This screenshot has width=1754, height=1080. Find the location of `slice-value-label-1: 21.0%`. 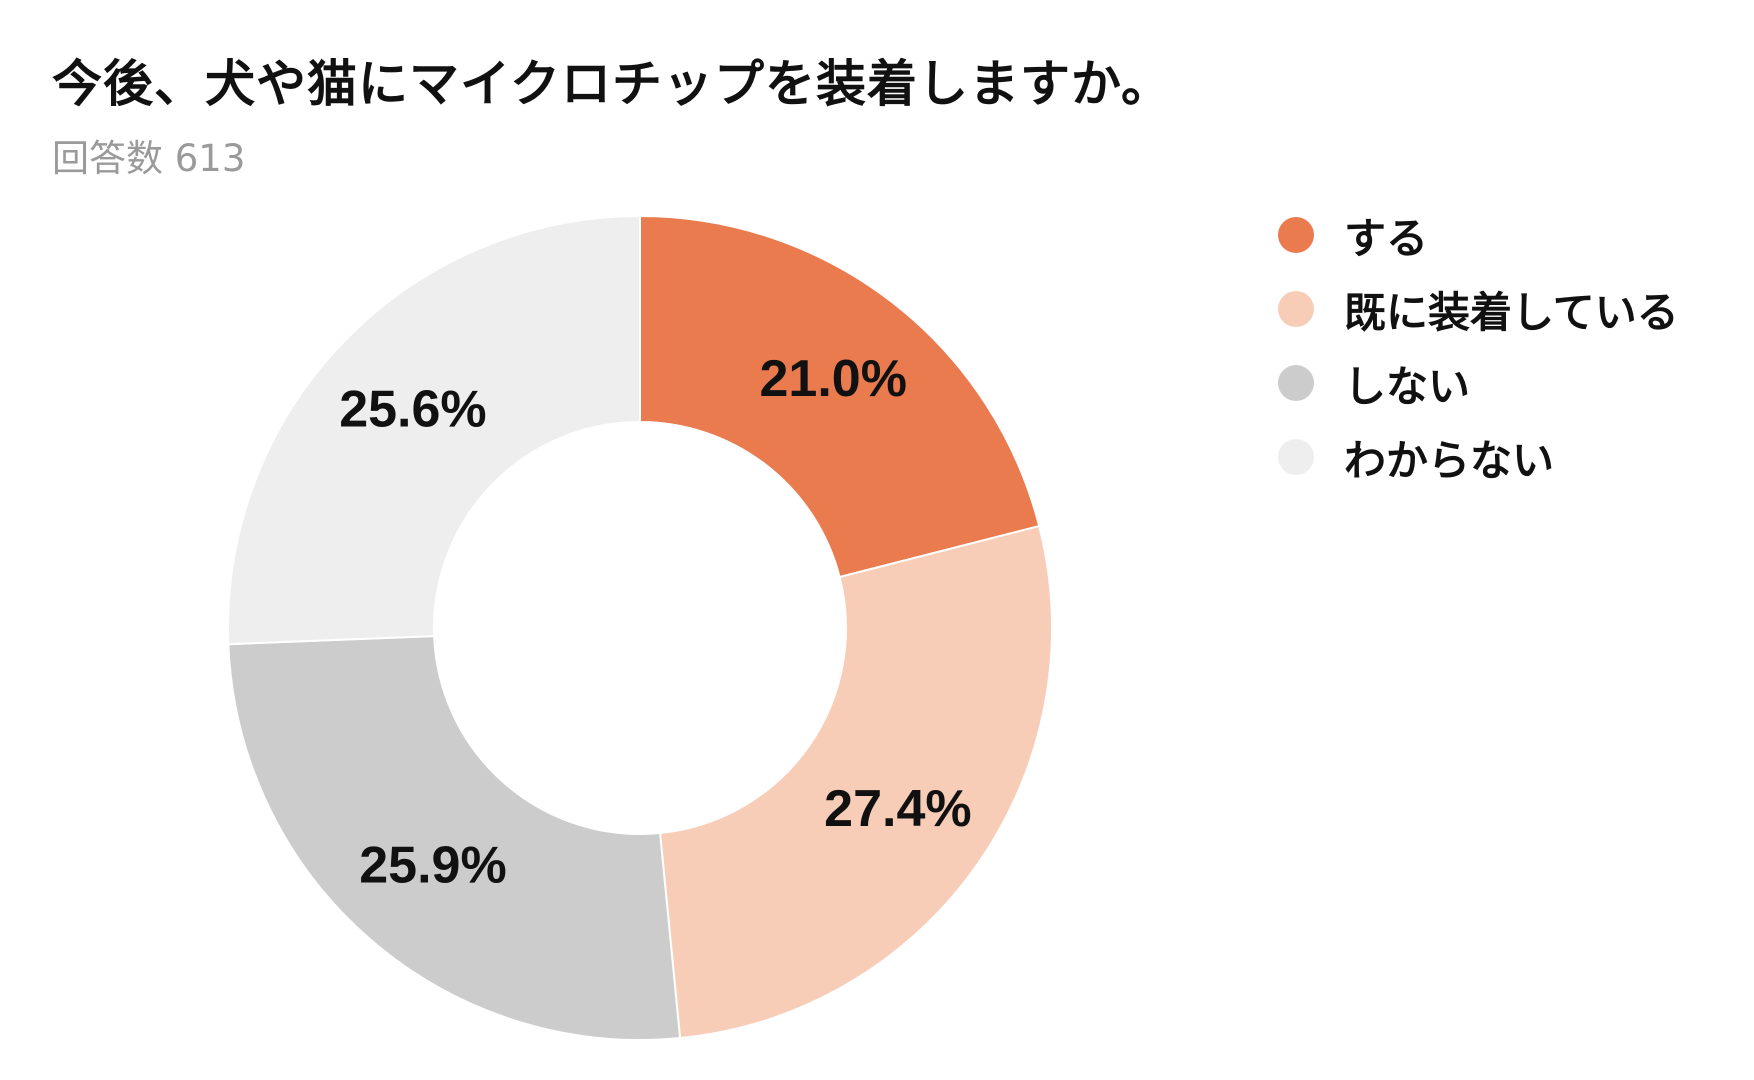

slice-value-label-1: 21.0% is located at coordinates (833, 379).